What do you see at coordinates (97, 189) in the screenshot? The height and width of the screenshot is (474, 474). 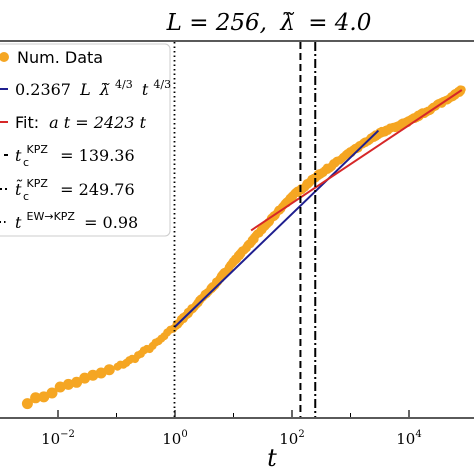 I see `ttc-value: = 249.76` at bounding box center [97, 189].